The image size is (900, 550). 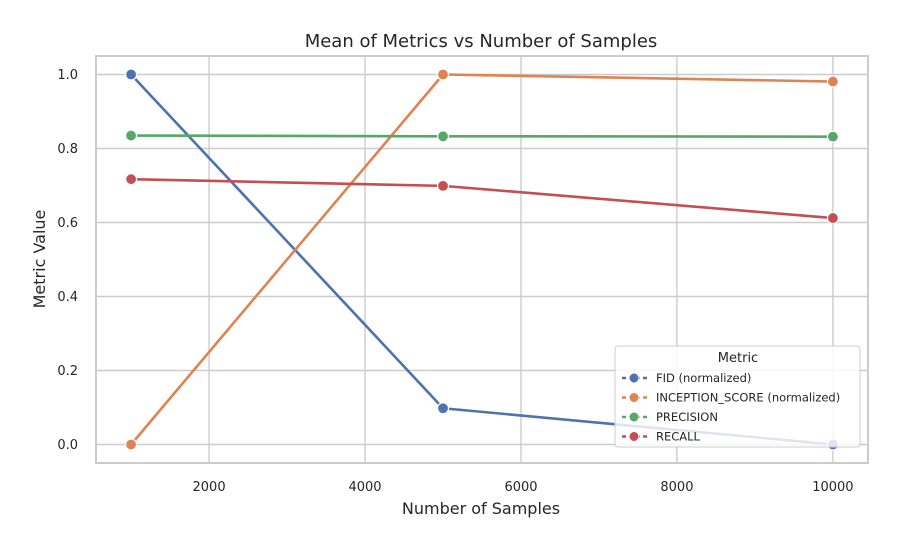 I want to click on y-tick-label: 0.4, so click(x=67, y=297).